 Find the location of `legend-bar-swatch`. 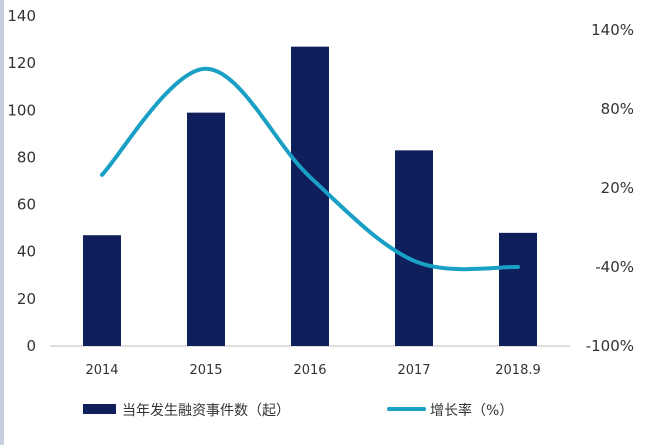

legend-bar-swatch is located at coordinates (99, 409).